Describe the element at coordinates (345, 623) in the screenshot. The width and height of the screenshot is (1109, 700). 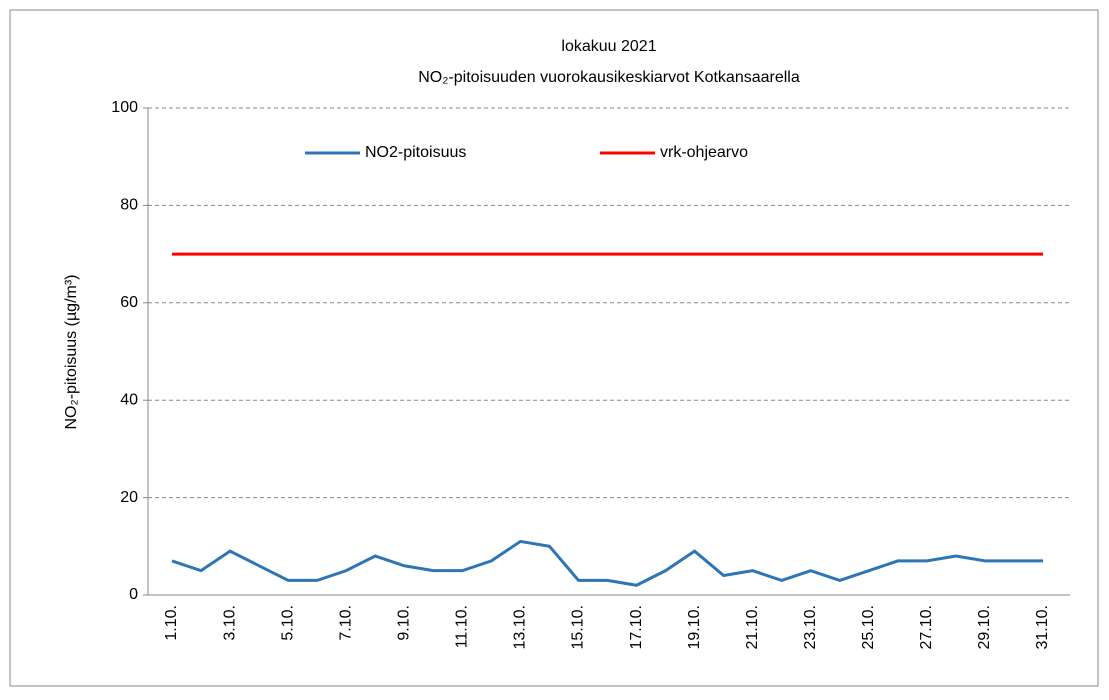
I see `x-tick-label: 7.10.` at that location.